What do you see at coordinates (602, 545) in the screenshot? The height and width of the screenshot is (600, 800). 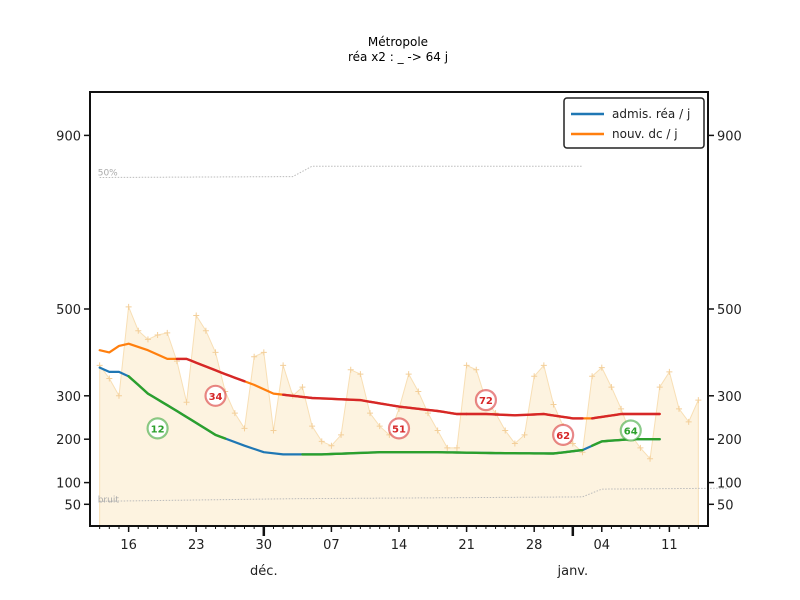 I see `x-tick-label-7: 04` at bounding box center [602, 545].